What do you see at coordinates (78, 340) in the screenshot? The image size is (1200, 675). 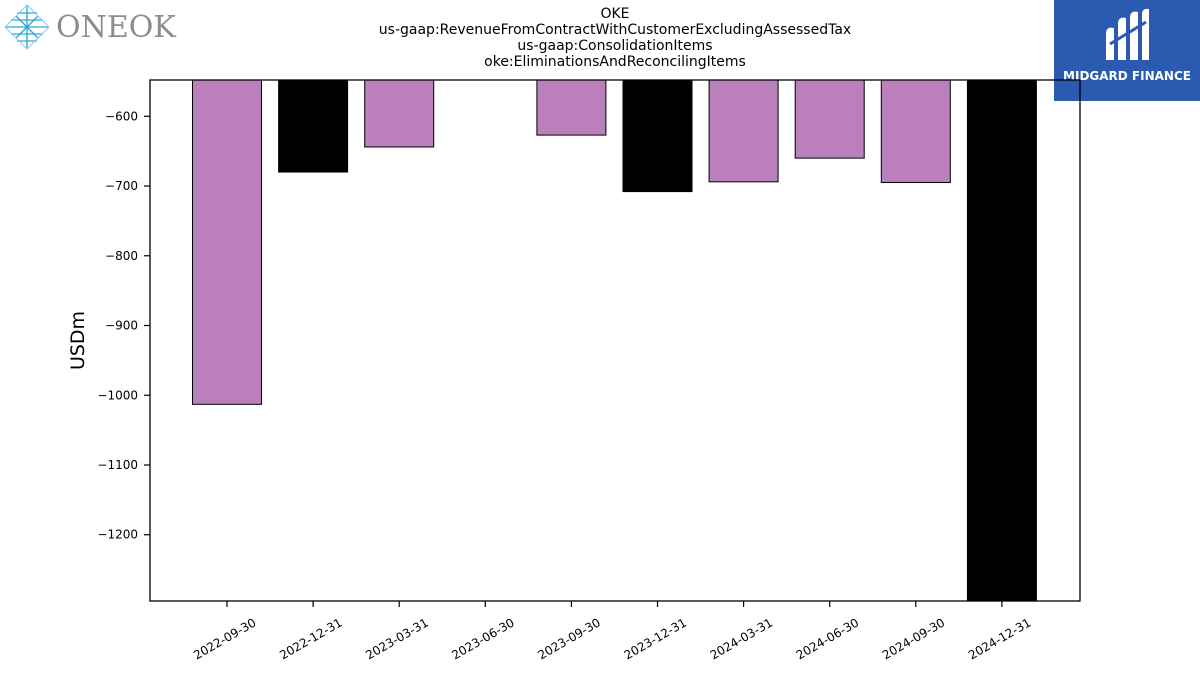 I see `y-axis-label: USDm` at bounding box center [78, 340].